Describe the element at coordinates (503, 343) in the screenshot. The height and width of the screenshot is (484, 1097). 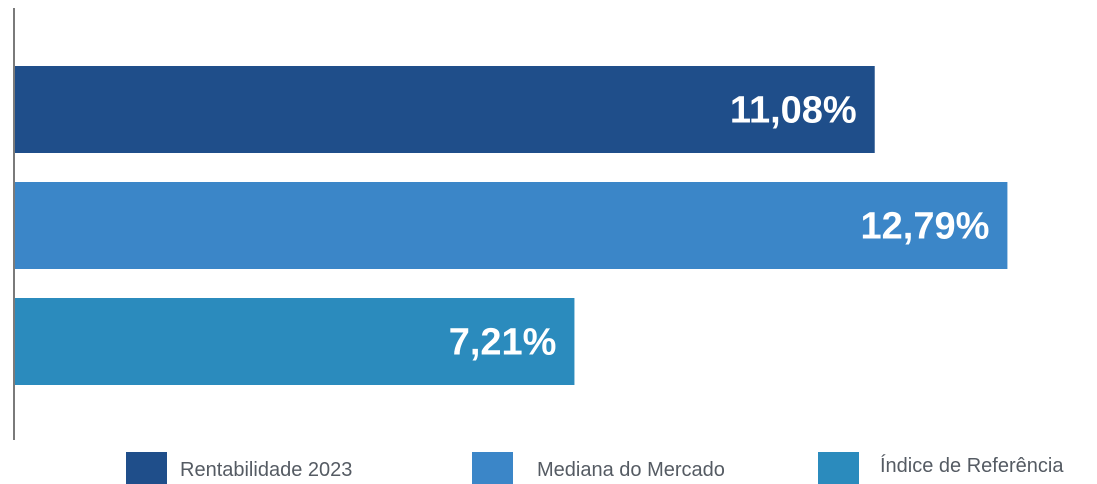
I see `bar-value-label-indice: 7,21%` at that location.